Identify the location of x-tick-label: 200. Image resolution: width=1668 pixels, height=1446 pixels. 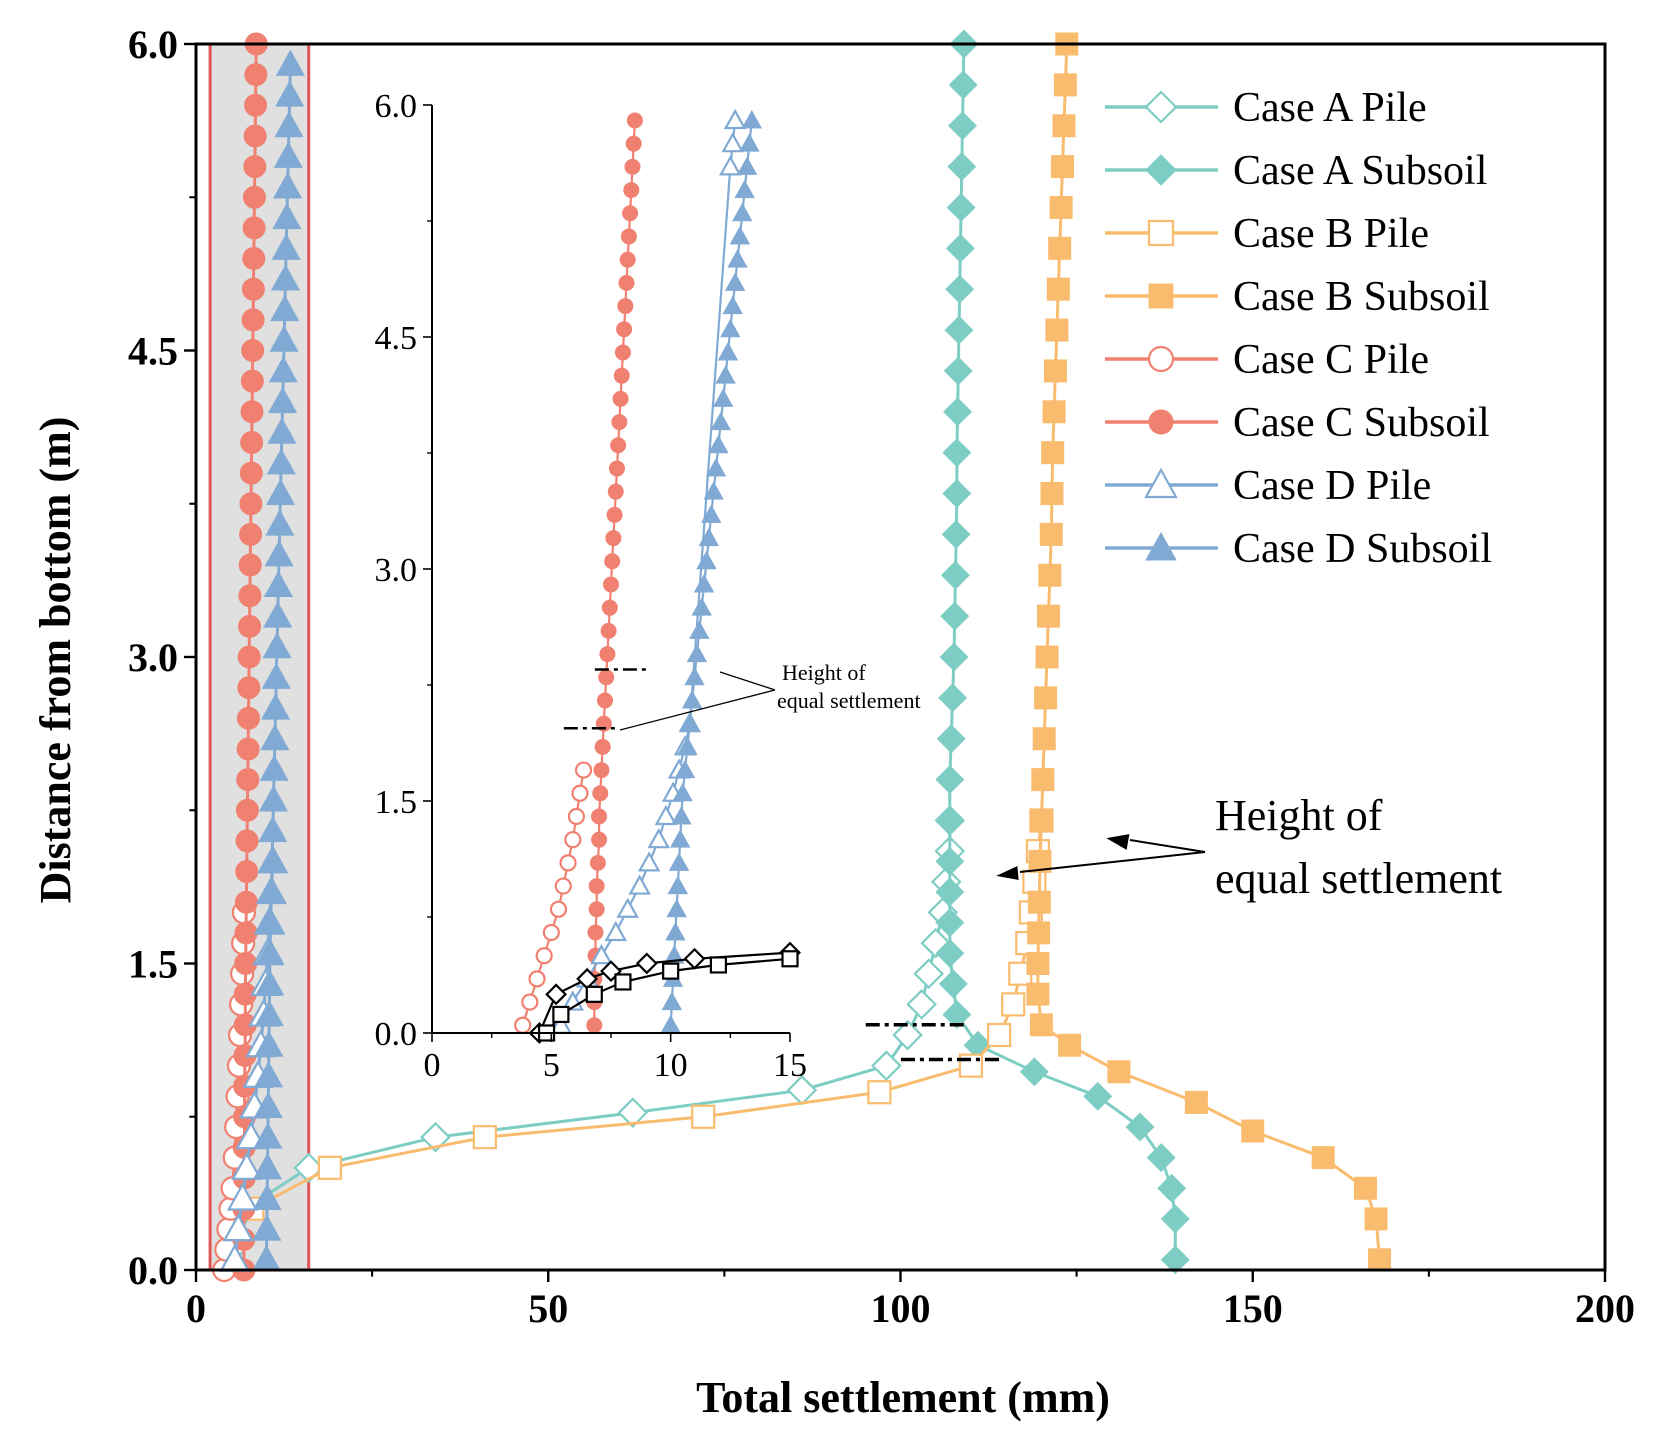
(1605, 1308).